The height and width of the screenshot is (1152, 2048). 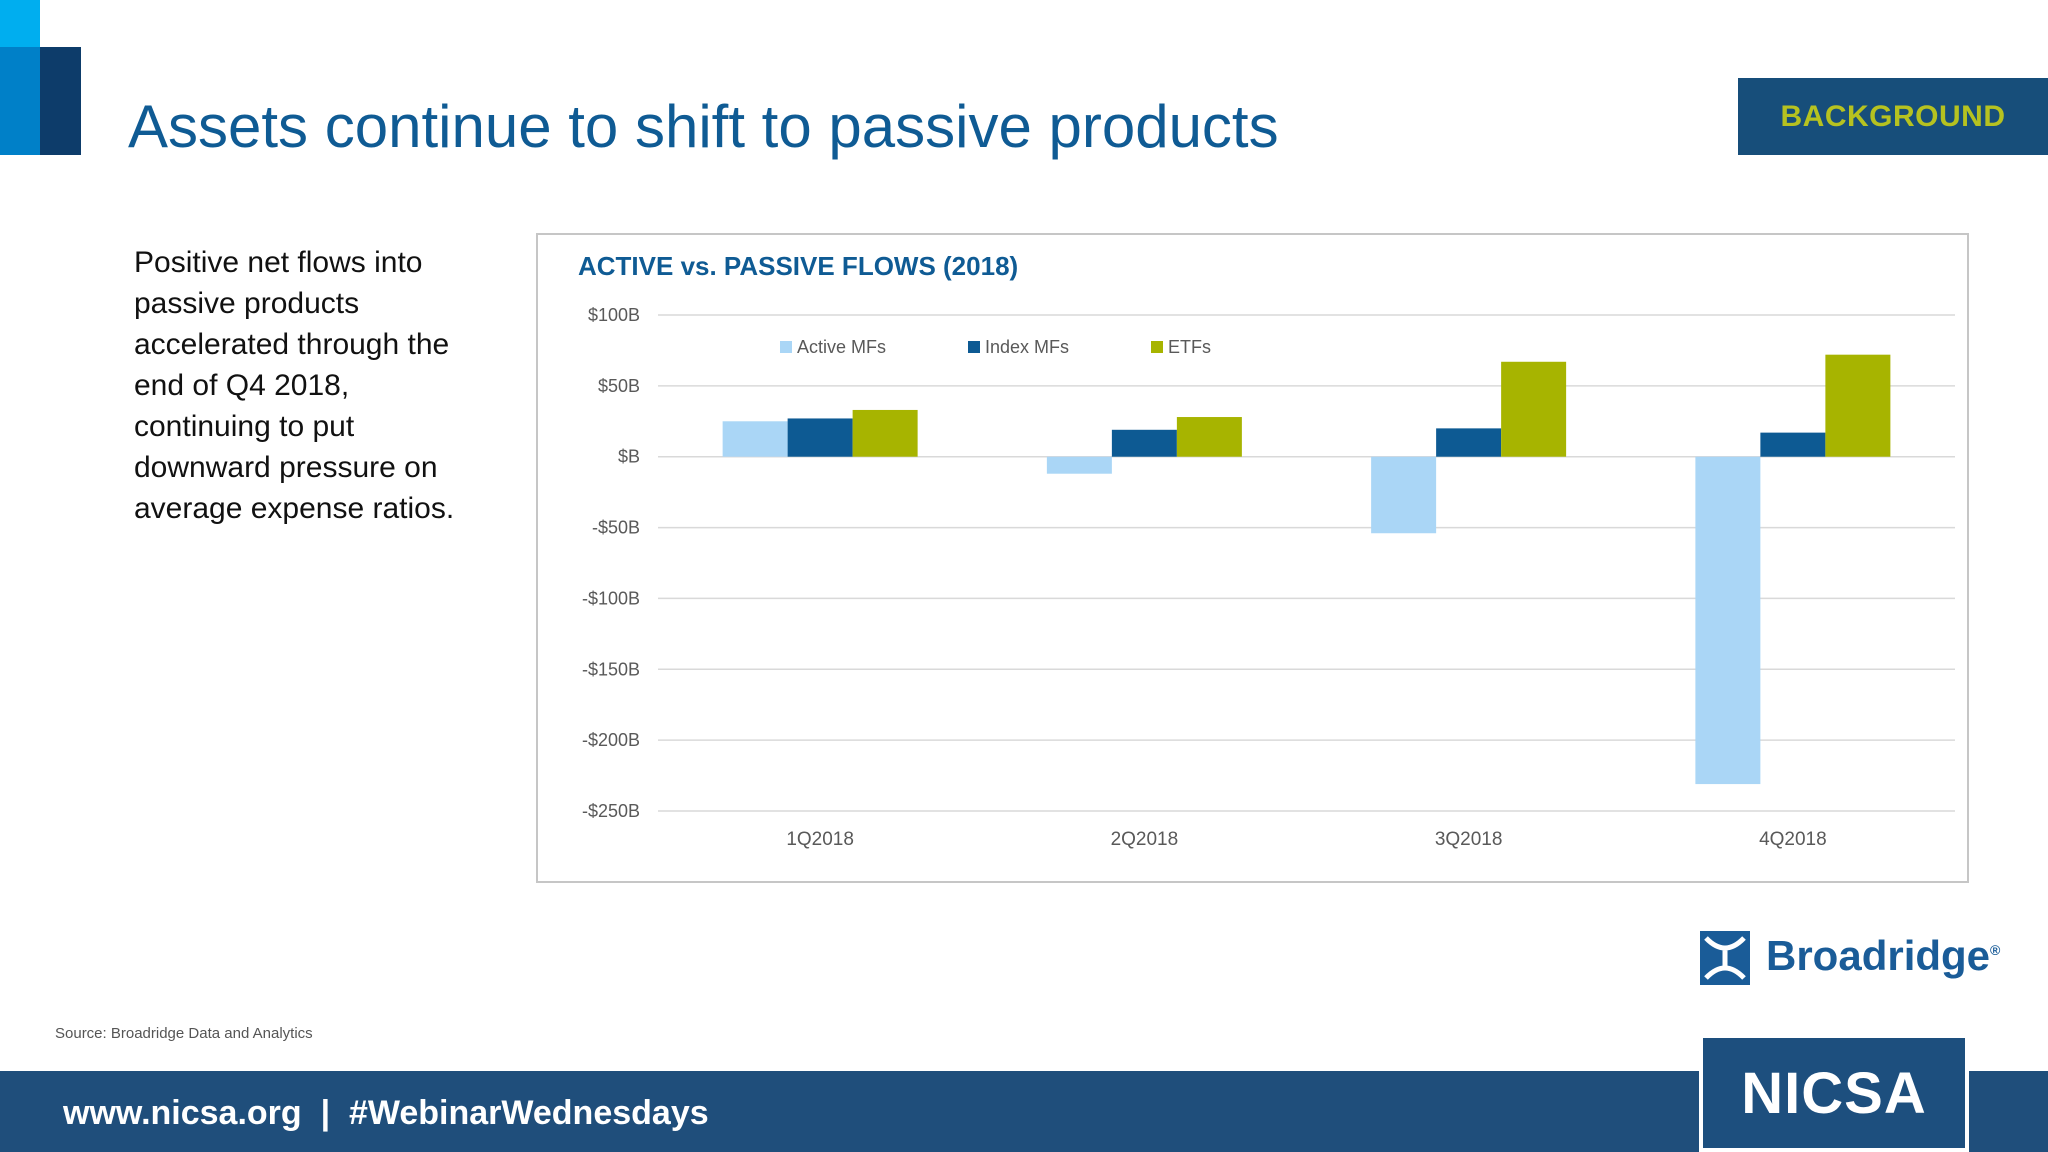 What do you see at coordinates (629, 457) in the screenshot?
I see `y-tick-label: $B` at bounding box center [629, 457].